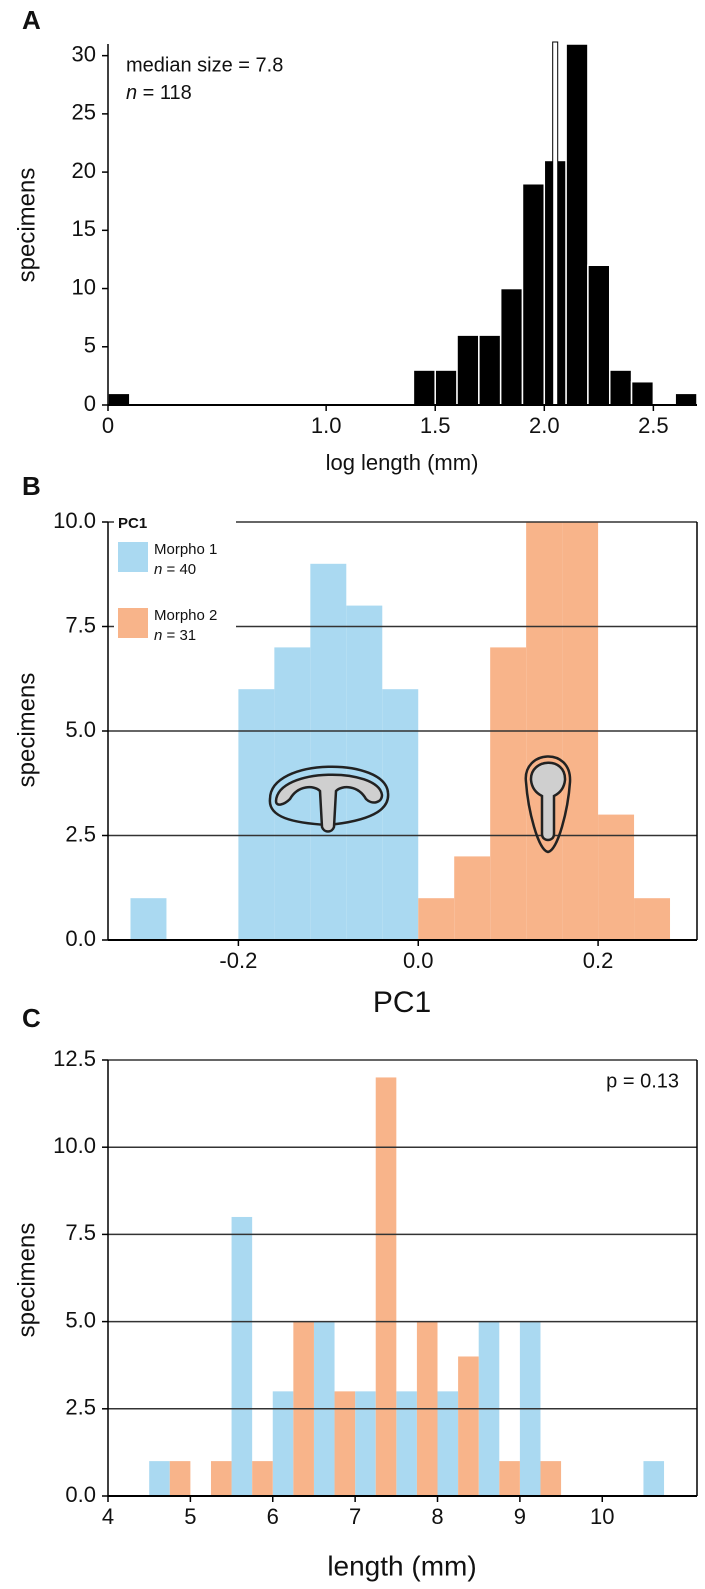 The width and height of the screenshot is (705, 1589). What do you see at coordinates (329, 799) in the screenshot?
I see `shape-glyph-left` at bounding box center [329, 799].